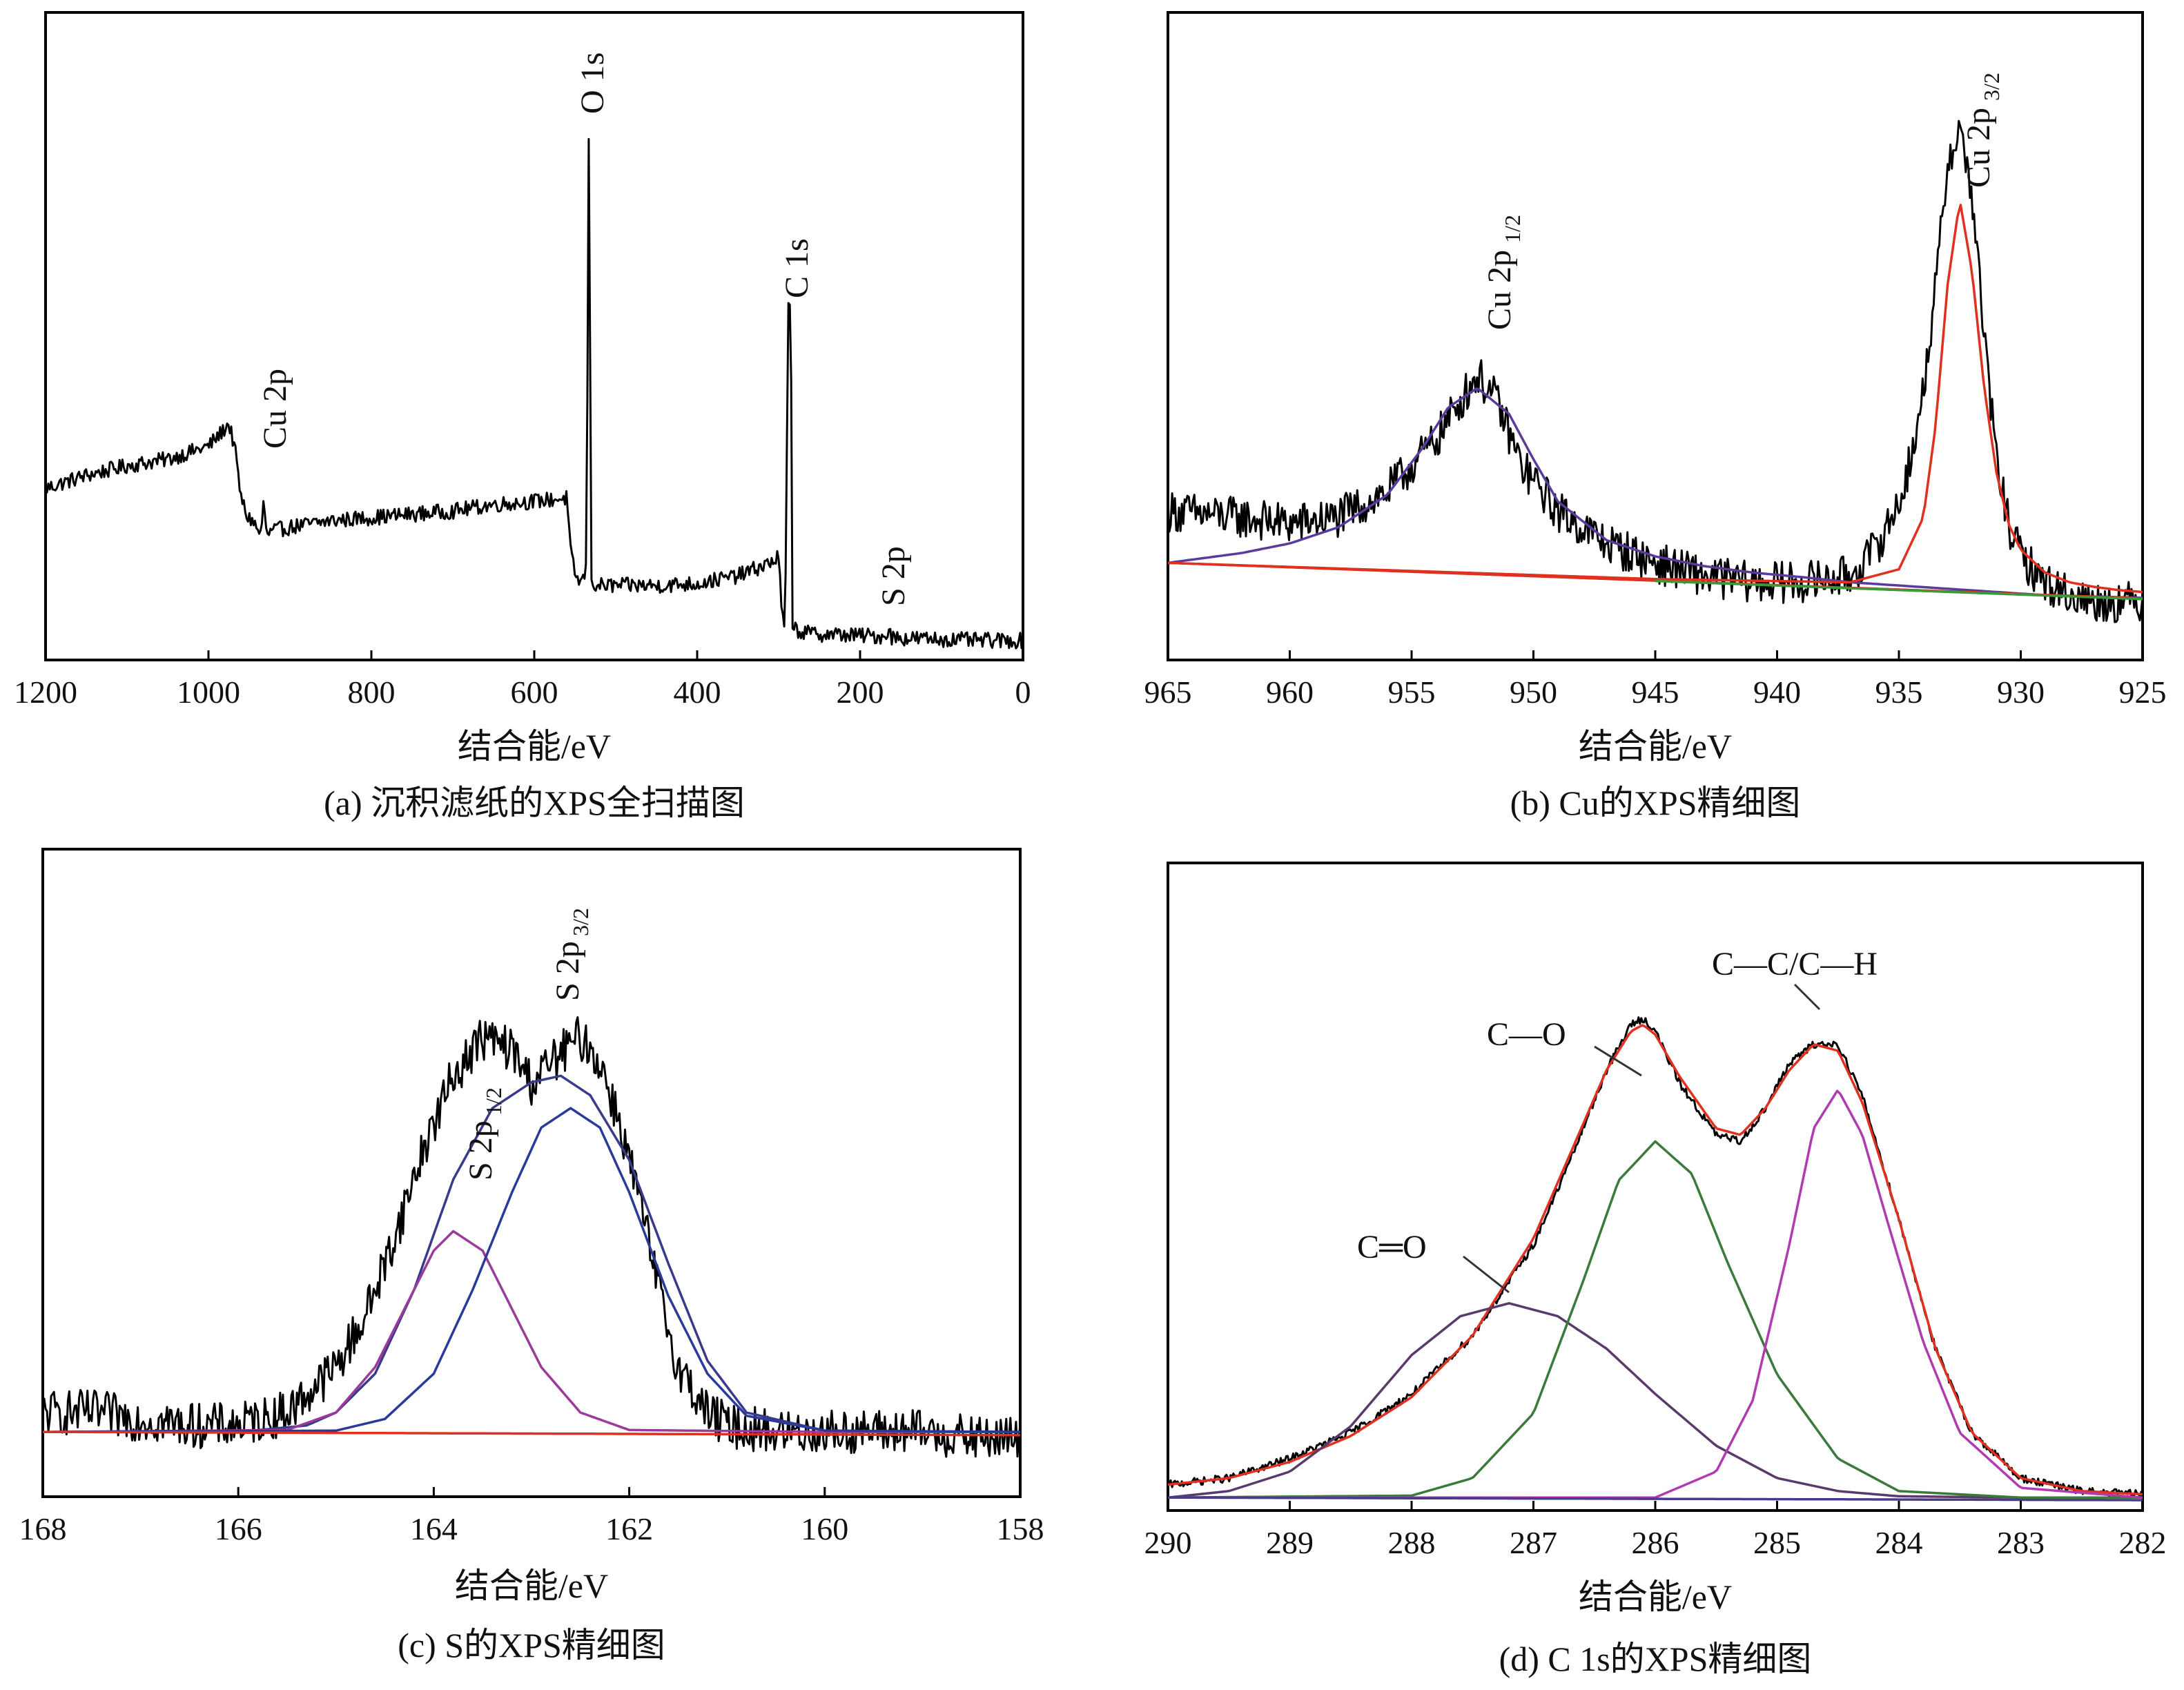 The height and width of the screenshot is (1690, 2184). I want to click on peak-label-s2p12: S 2p 1/2, so click(484, 1134).